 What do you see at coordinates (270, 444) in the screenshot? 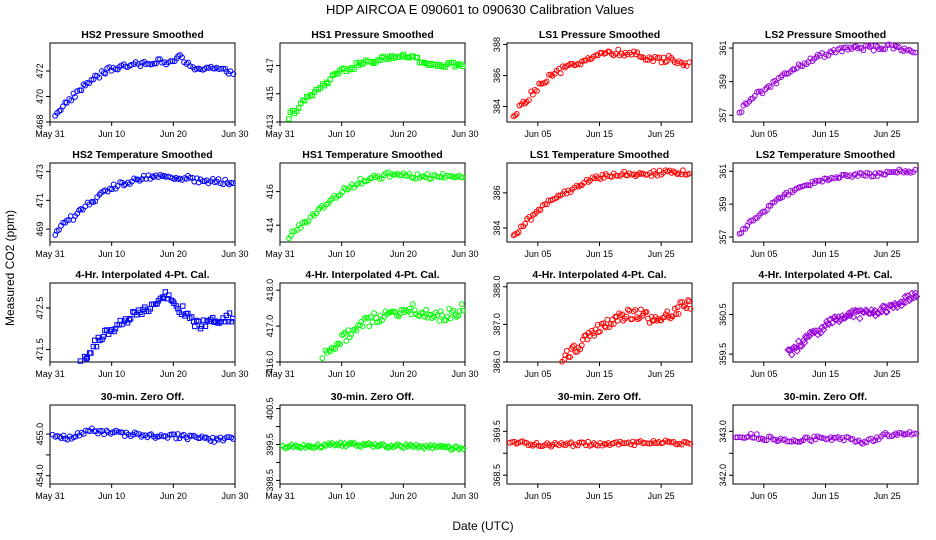
I see `y-tick-label: 399.5` at bounding box center [270, 444].